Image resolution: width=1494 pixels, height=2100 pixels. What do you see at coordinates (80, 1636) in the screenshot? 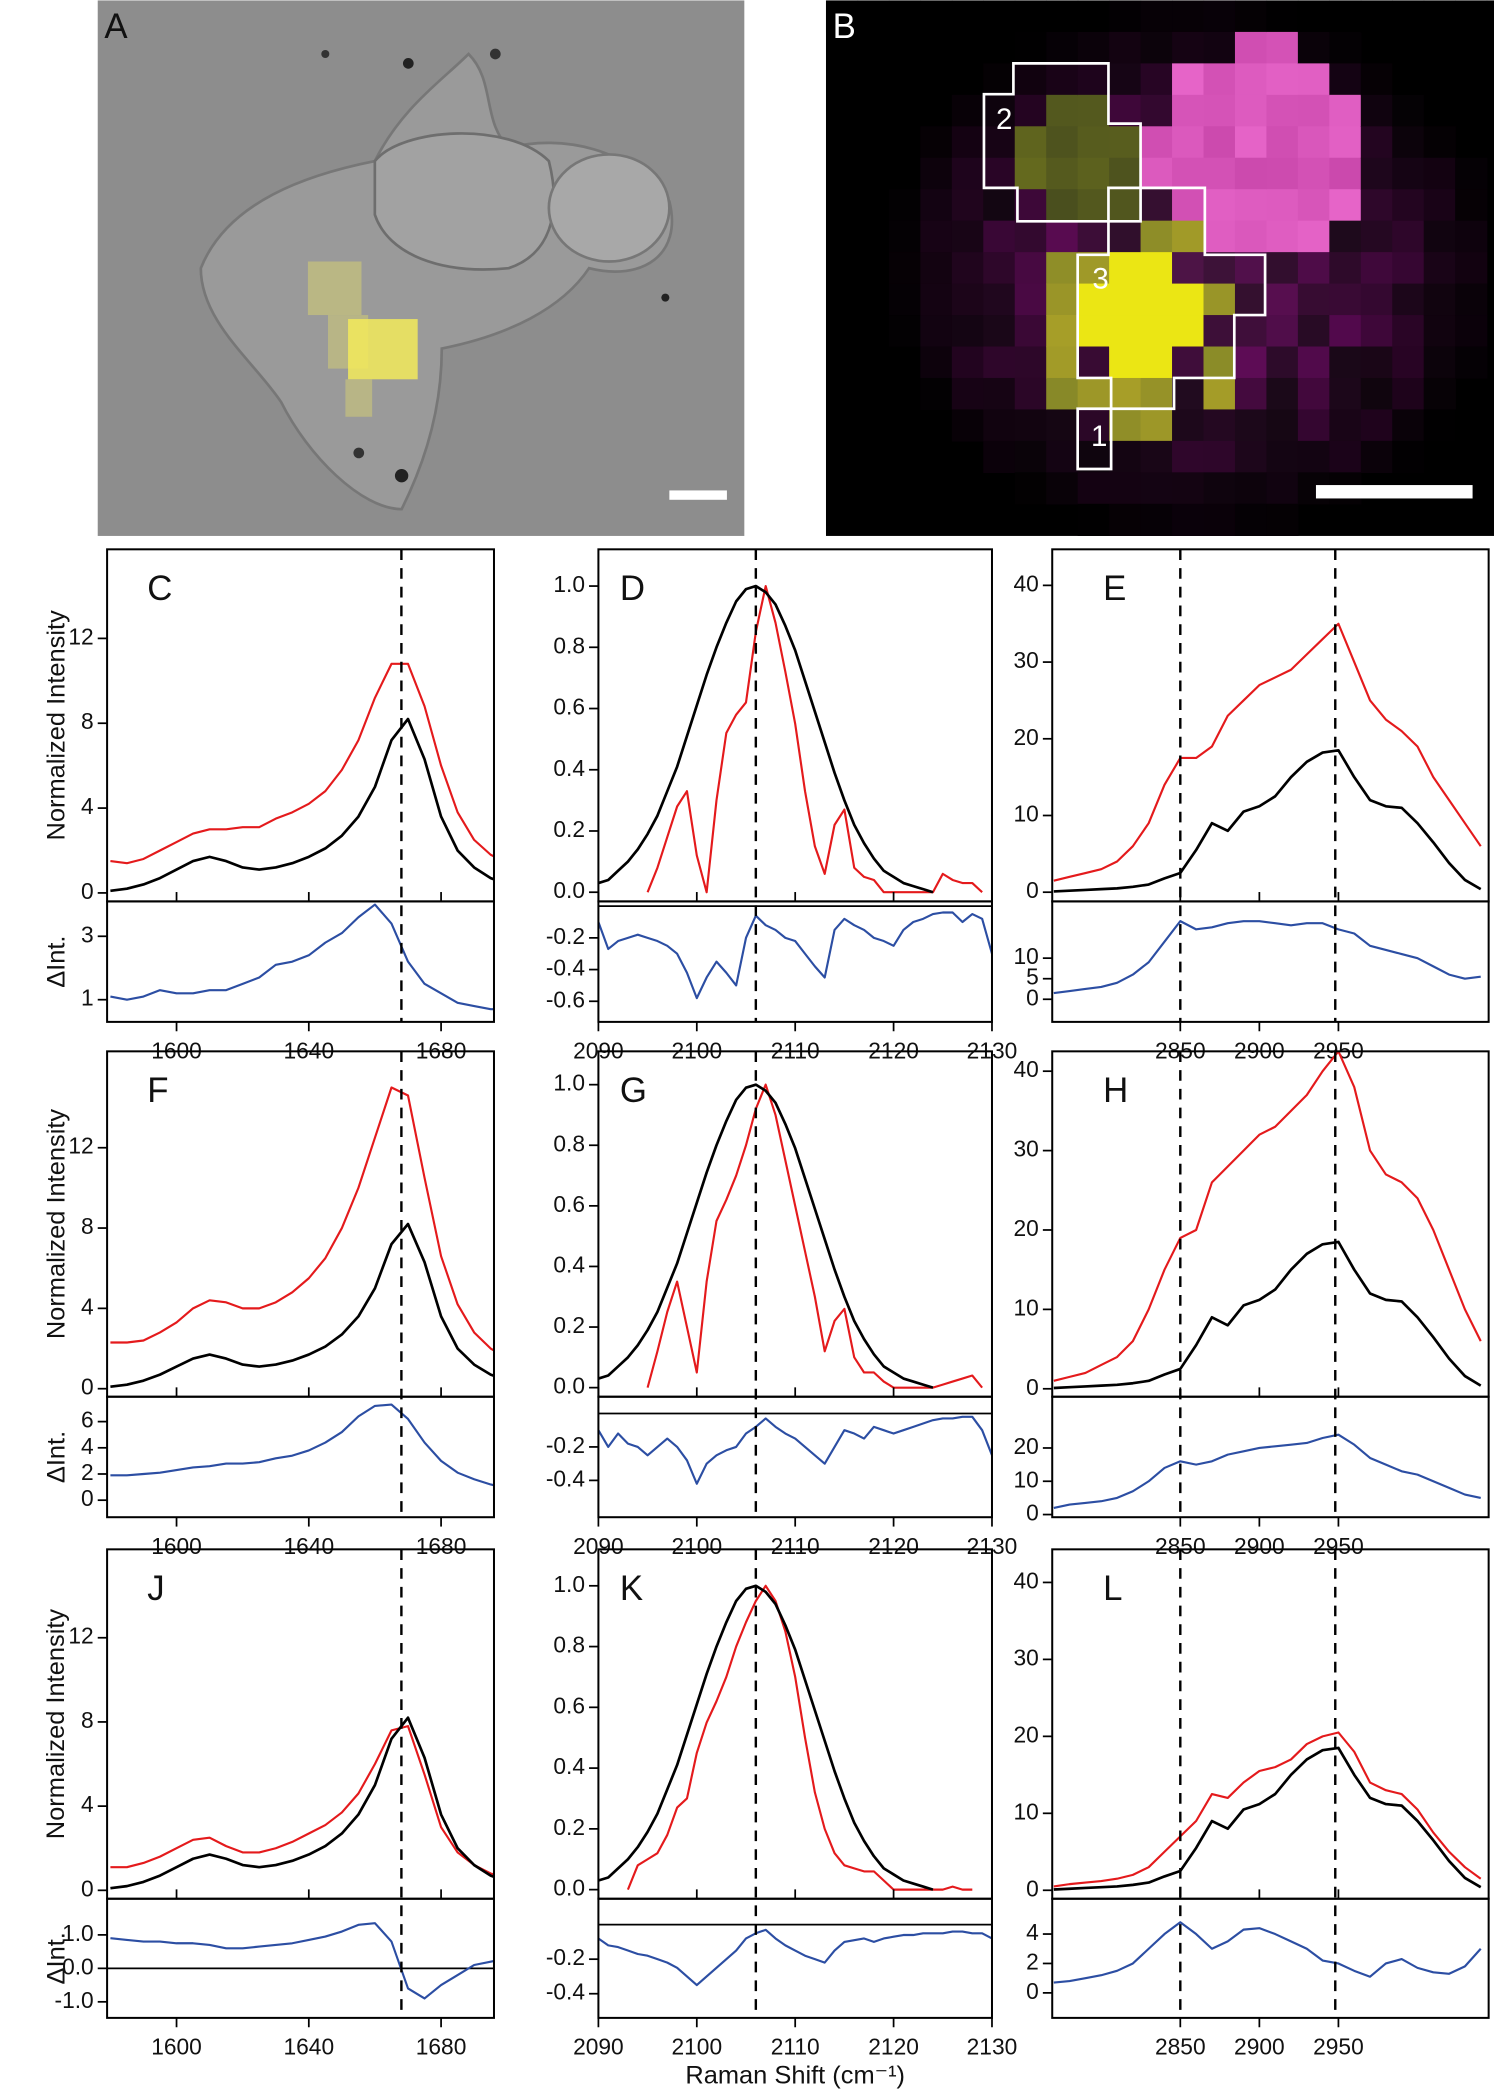
I see `y-tick-label: 12` at bounding box center [80, 1636].